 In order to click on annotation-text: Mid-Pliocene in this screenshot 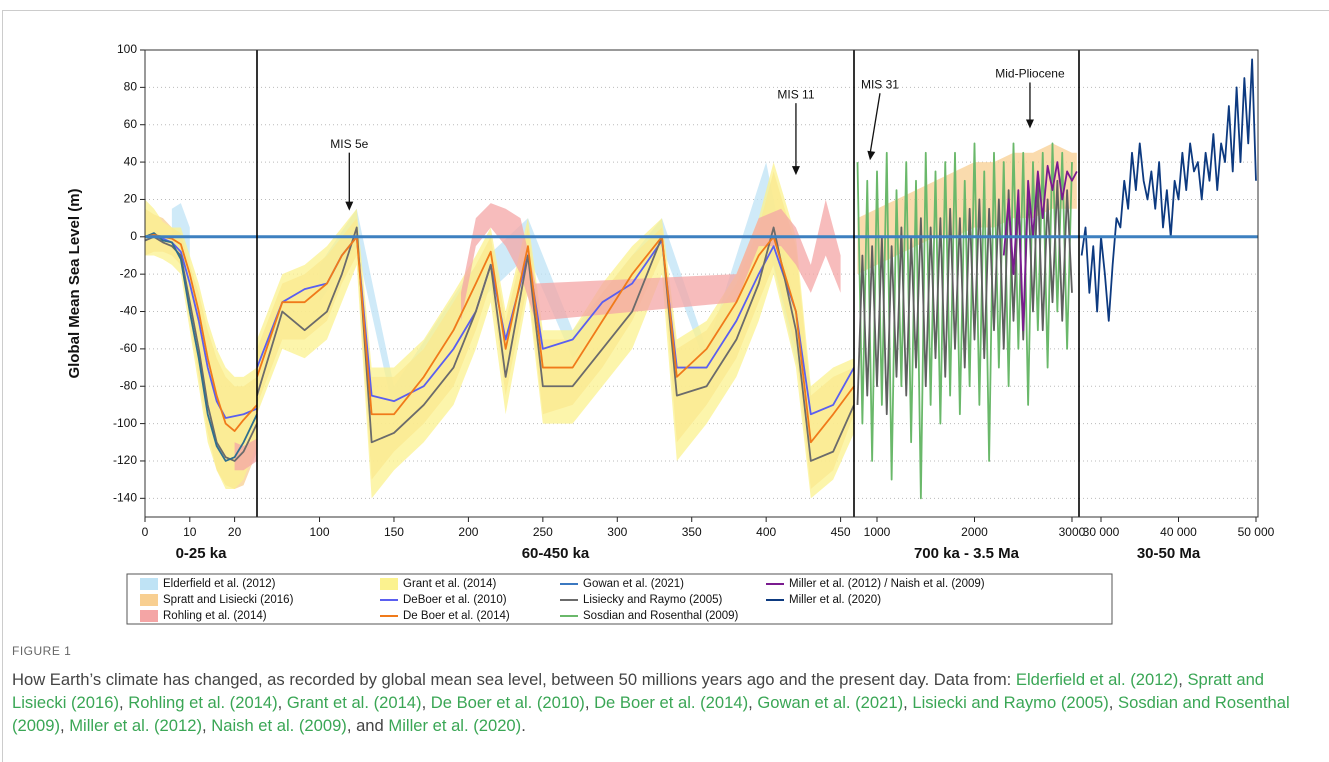, I will do `click(1030, 74)`.